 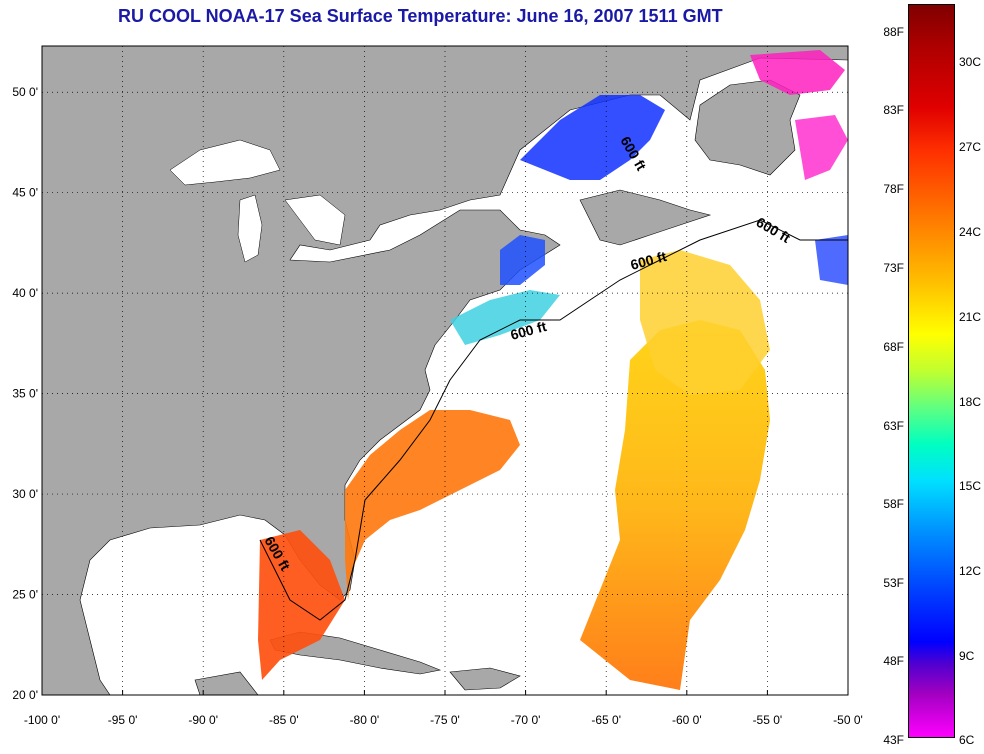 I want to click on lake-michigan, so click(x=250, y=228).